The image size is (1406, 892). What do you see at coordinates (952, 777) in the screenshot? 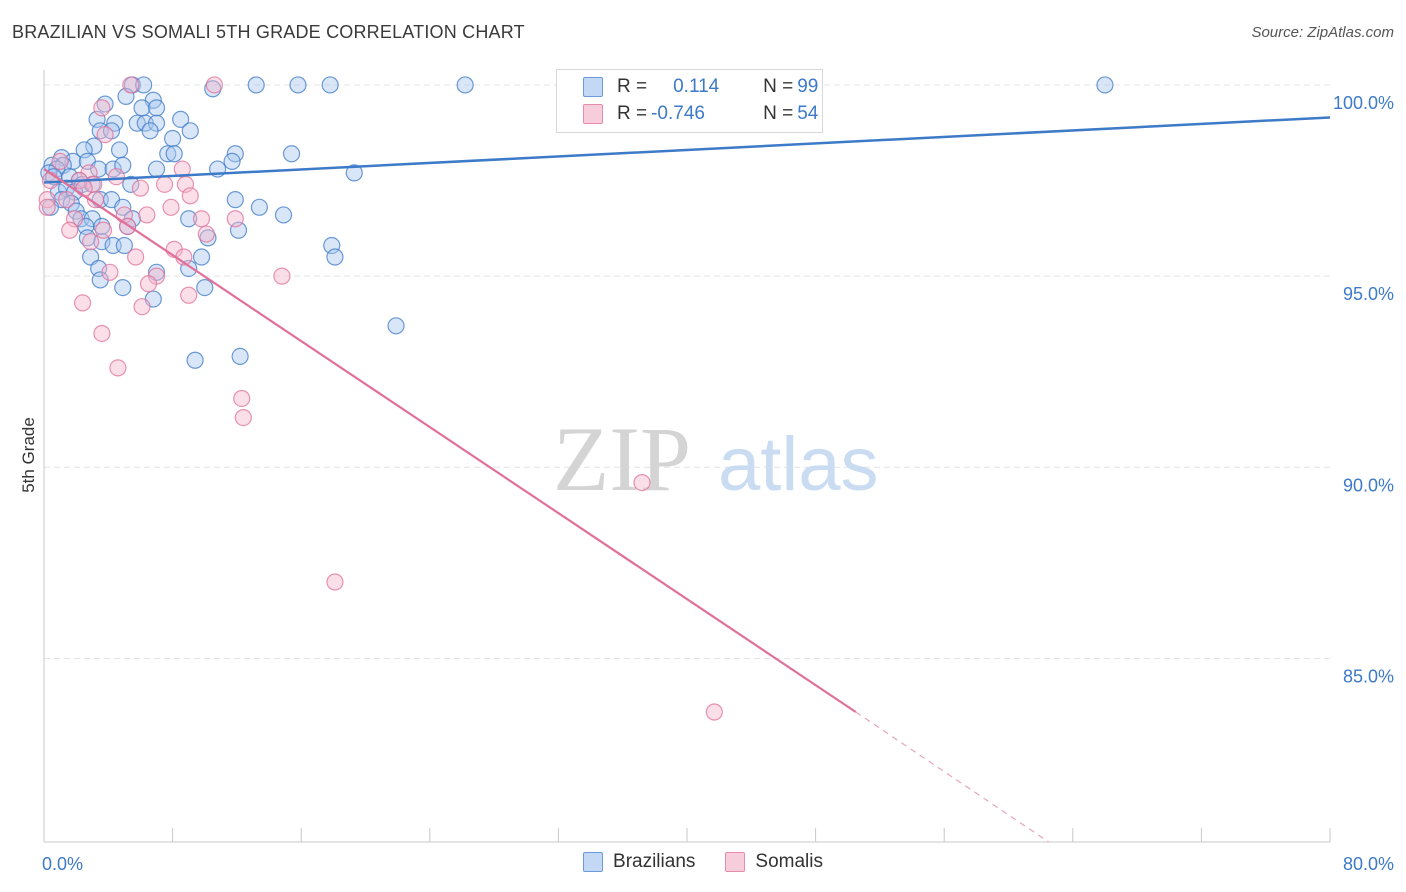
I see `trend-line-somalis-extension` at bounding box center [952, 777].